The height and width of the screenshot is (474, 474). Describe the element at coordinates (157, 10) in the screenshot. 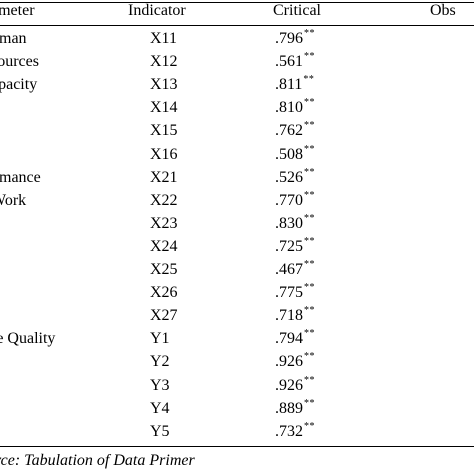

I see `header-indicator: Indicator` at that location.